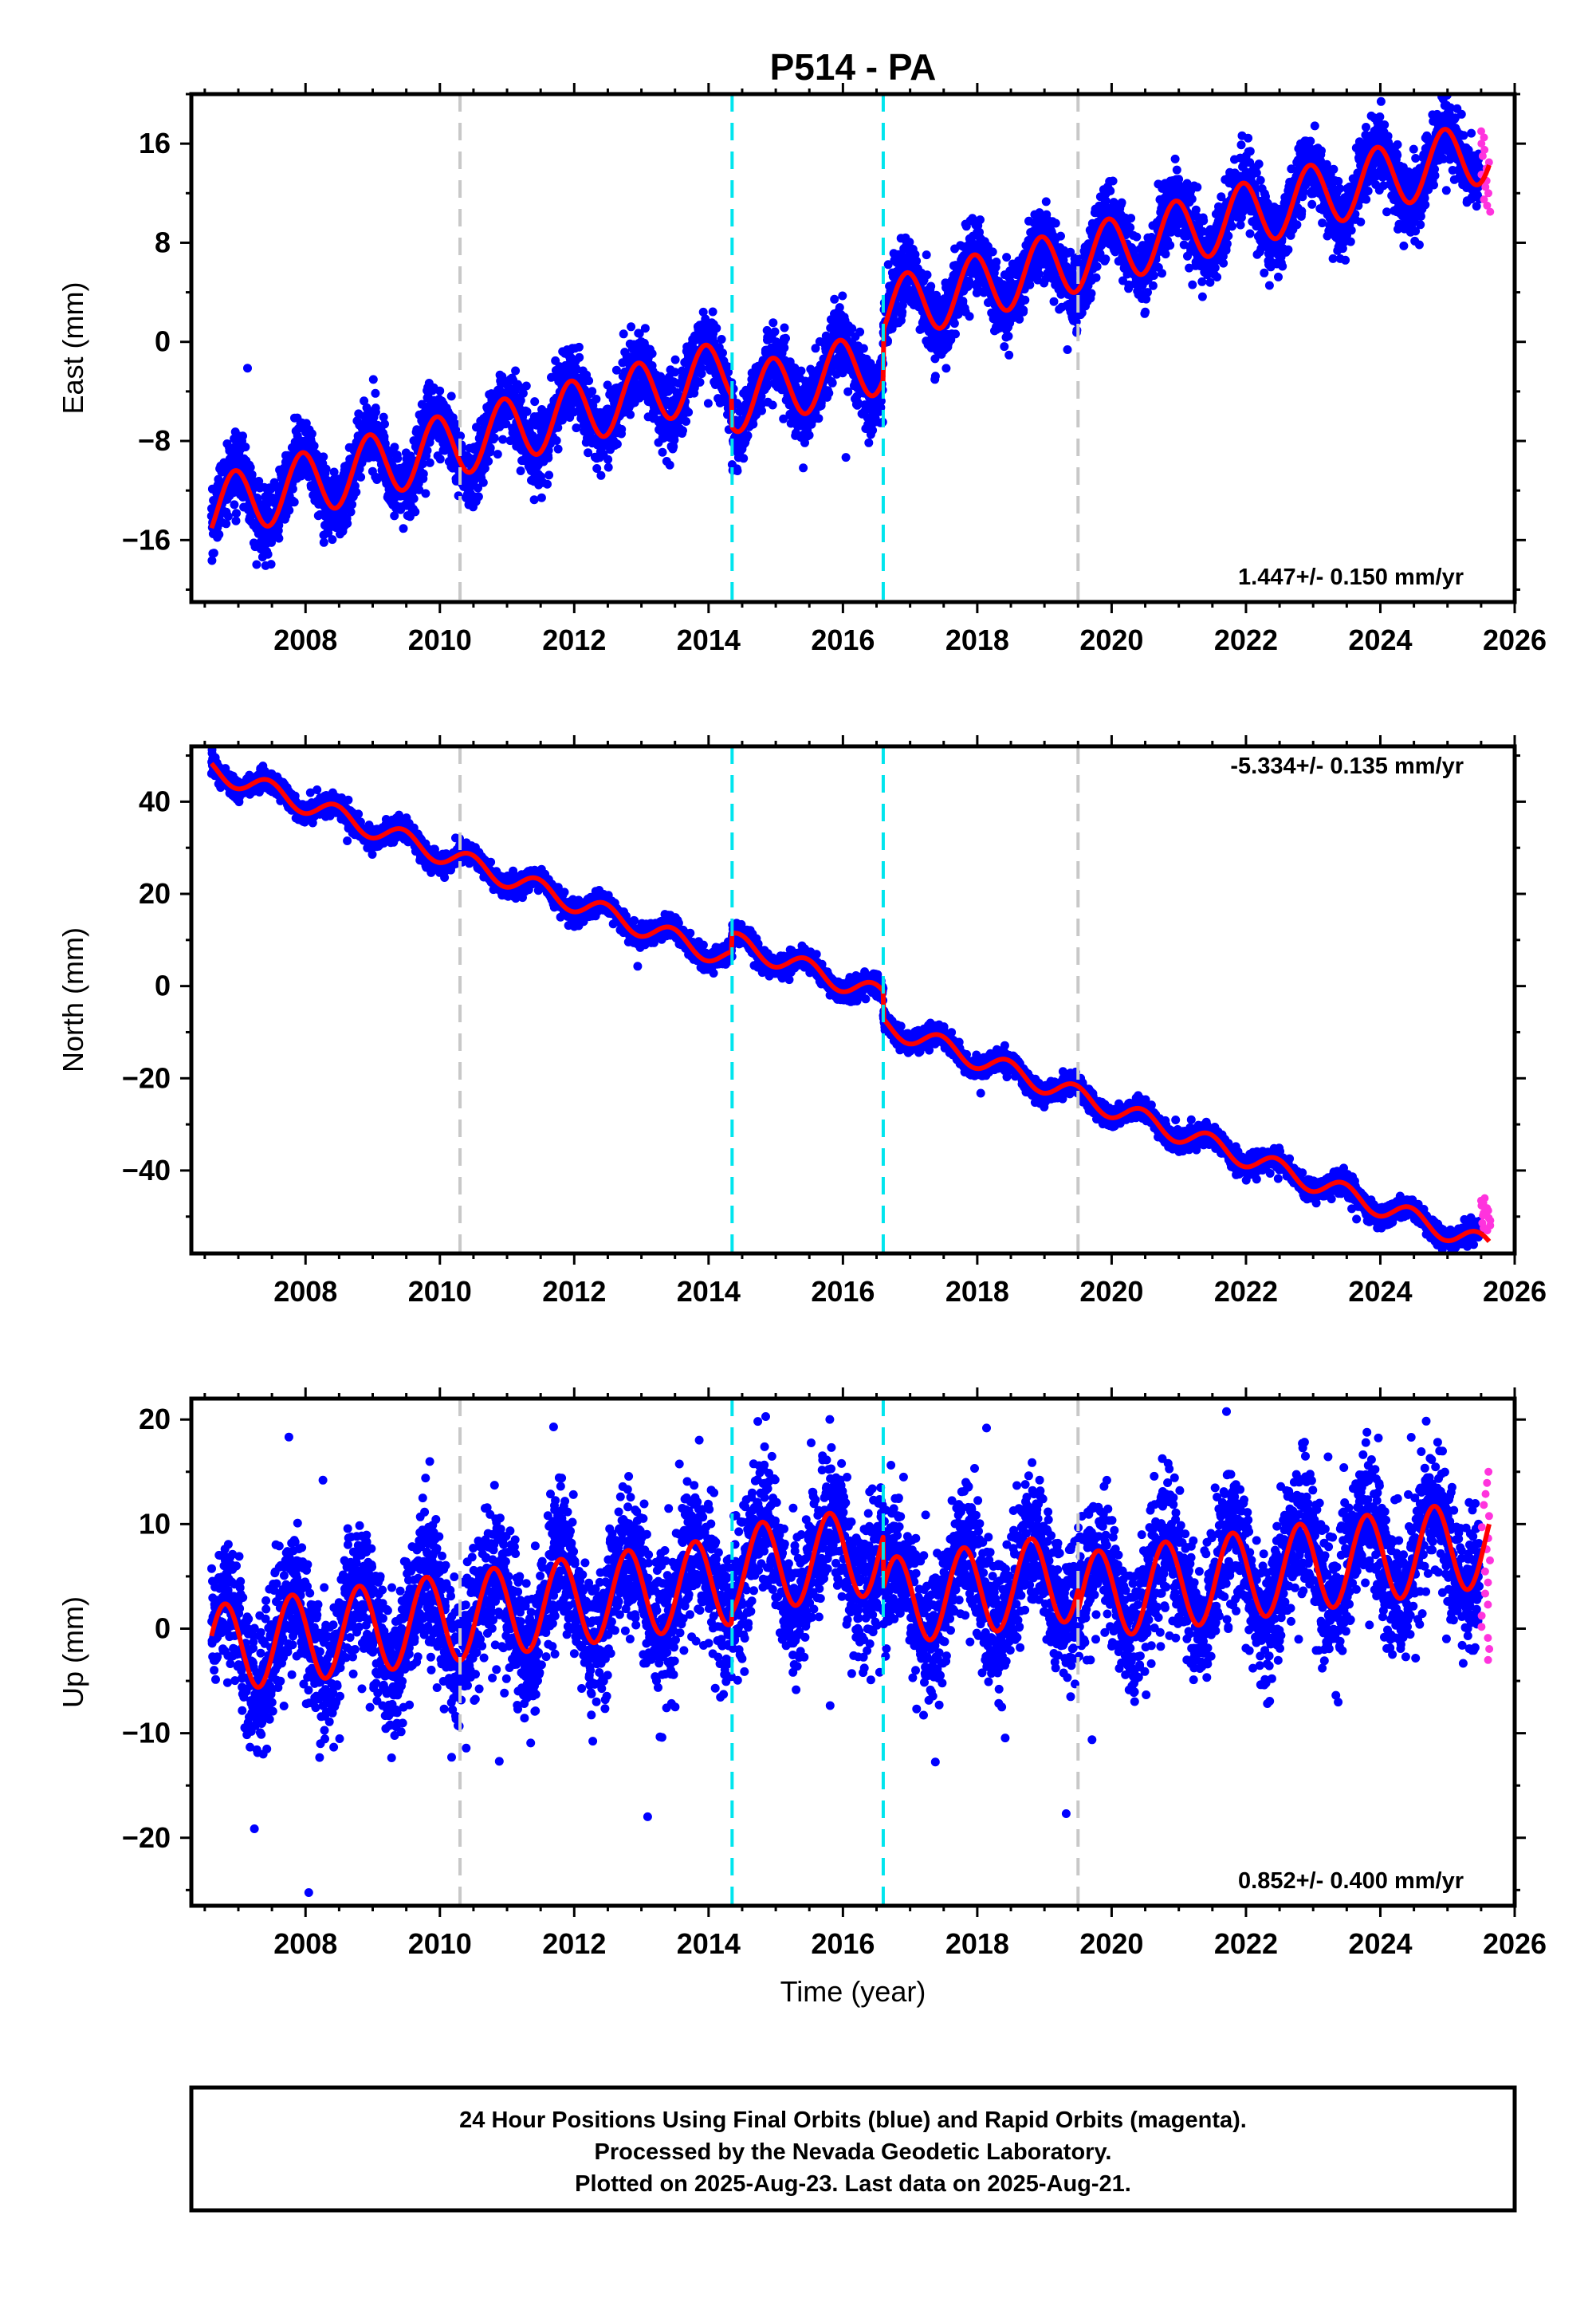 This screenshot has width=1596, height=2314. I want to click on north-y-axis-label: North (mm), so click(73, 999).